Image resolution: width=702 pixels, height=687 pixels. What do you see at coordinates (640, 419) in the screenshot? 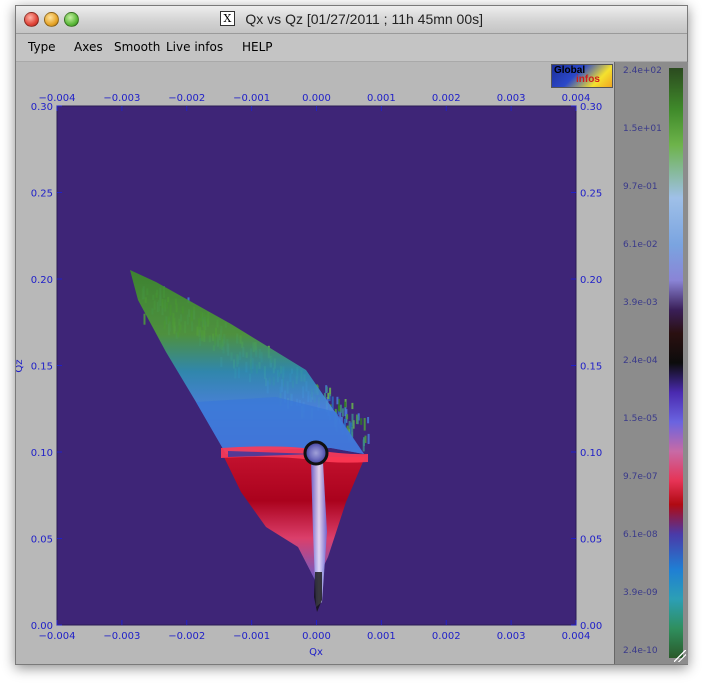
I see `colorbar-tick-label: 1.5e-05` at bounding box center [640, 419].